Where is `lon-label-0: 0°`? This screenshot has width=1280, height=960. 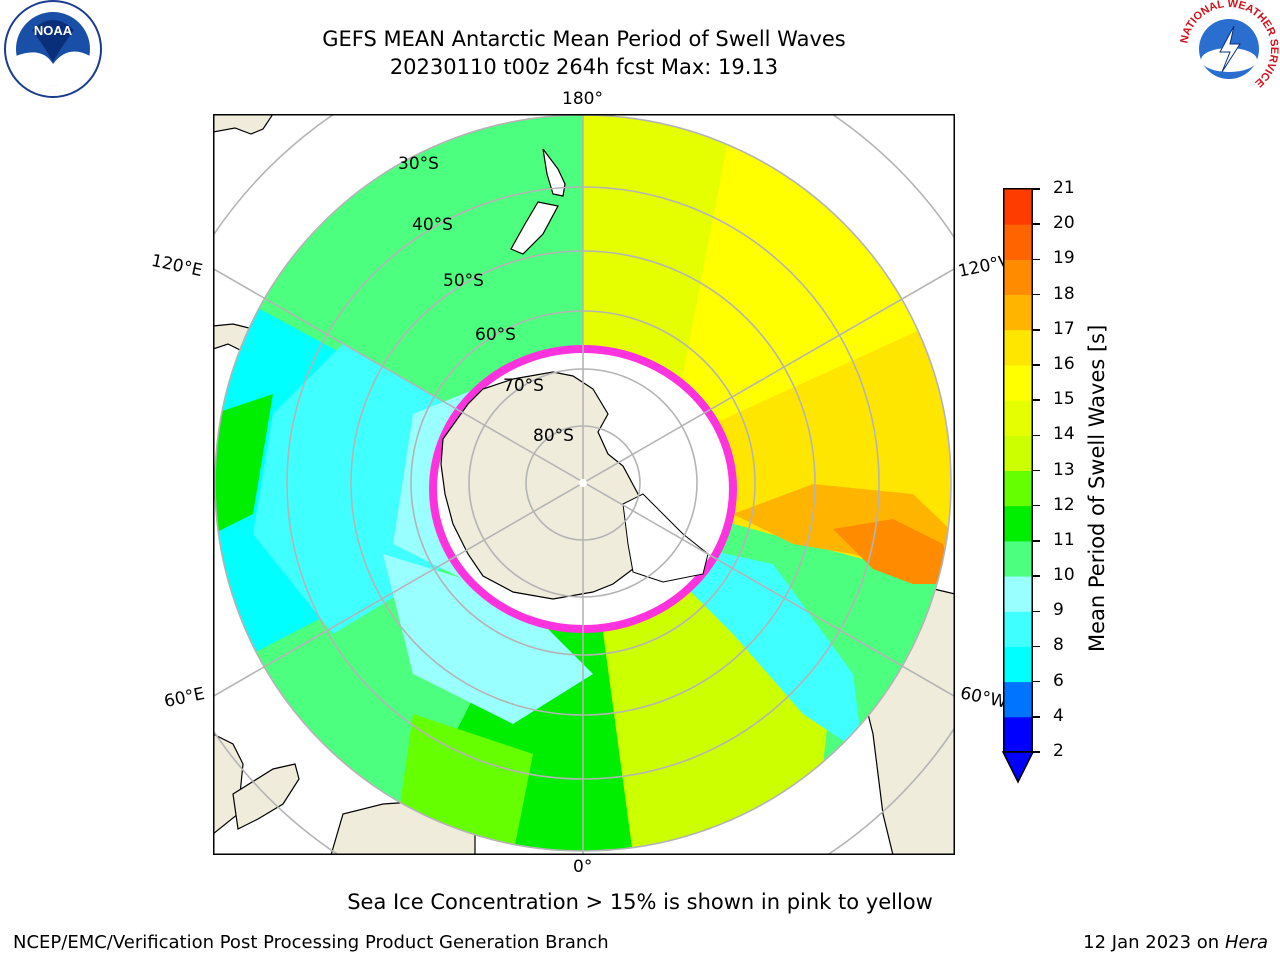 lon-label-0: 0° is located at coordinates (583, 867).